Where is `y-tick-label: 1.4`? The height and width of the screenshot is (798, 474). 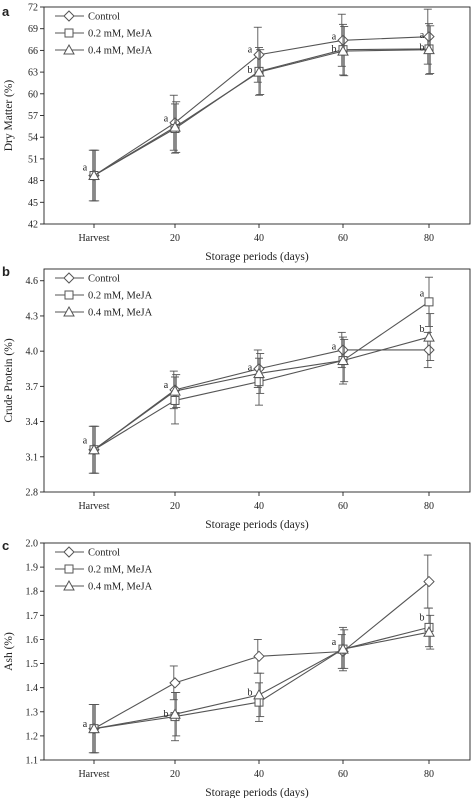
y-tick-label: 1.4 is located at coordinates (32, 688).